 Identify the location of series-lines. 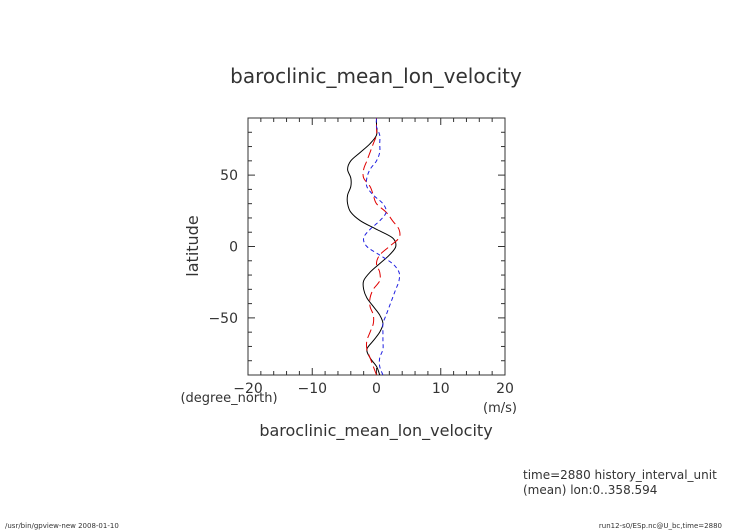
(373, 246).